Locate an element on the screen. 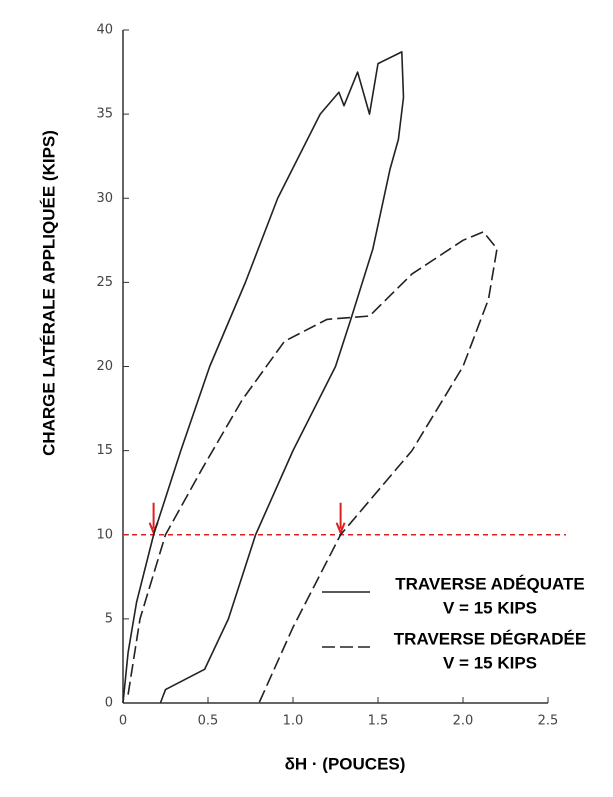  y-tick-label: 0 is located at coordinates (109, 703).